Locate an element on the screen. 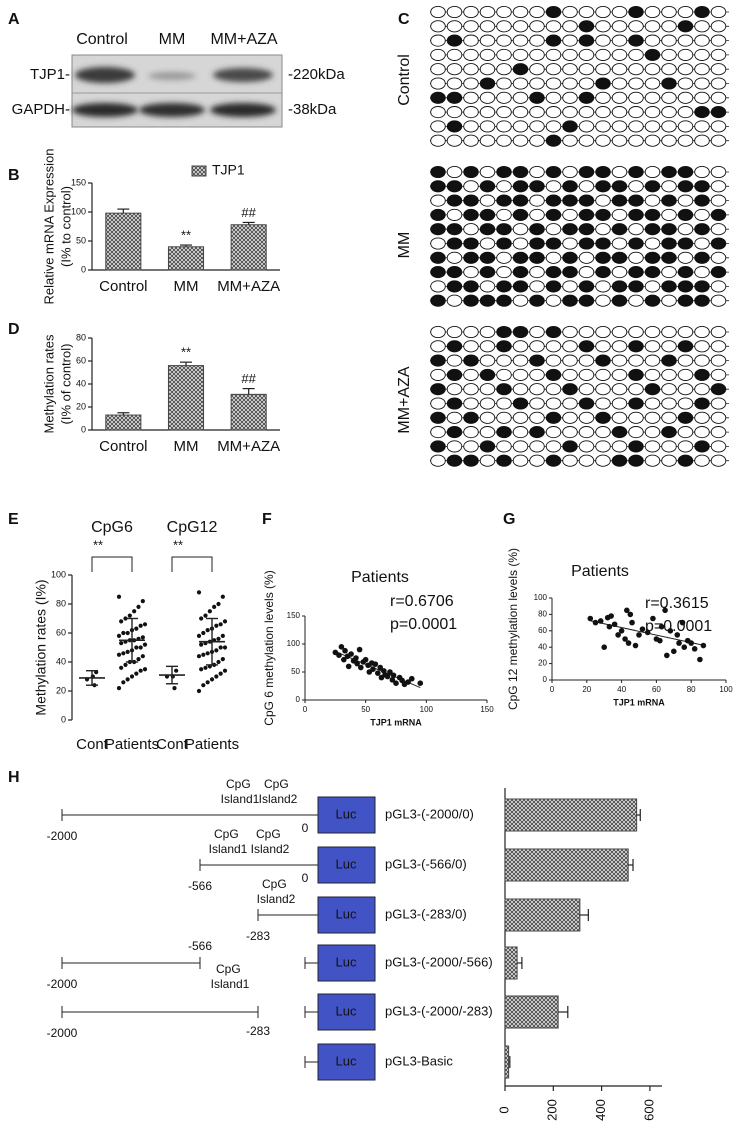 The height and width of the screenshot is (1139, 741). island-label: CpG Island2 is located at coordinates (276, 891).